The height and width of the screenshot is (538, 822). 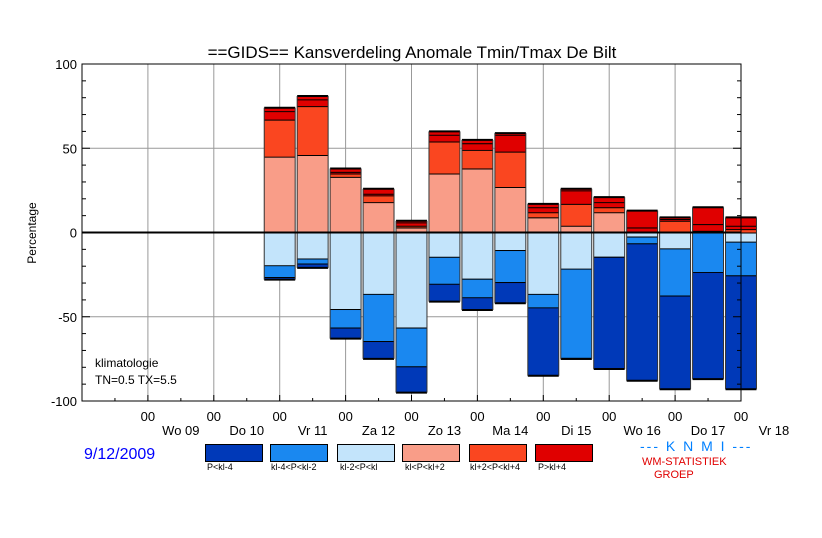 What do you see at coordinates (684, 462) in the screenshot?
I see `group-name-line1: WM-STATISTIEK` at bounding box center [684, 462].